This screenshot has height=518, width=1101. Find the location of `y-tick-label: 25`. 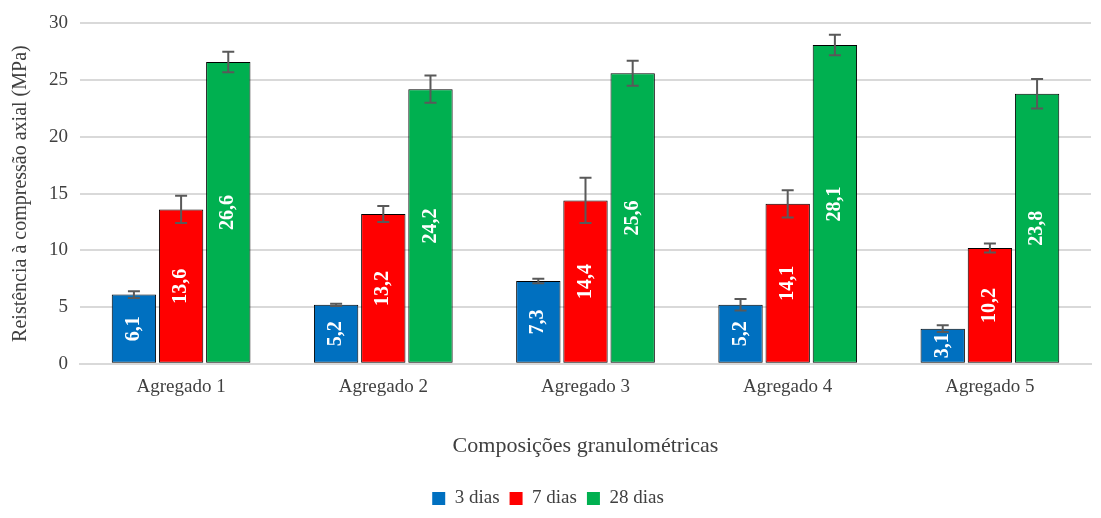

y-tick-label: 25 is located at coordinates (58, 79).